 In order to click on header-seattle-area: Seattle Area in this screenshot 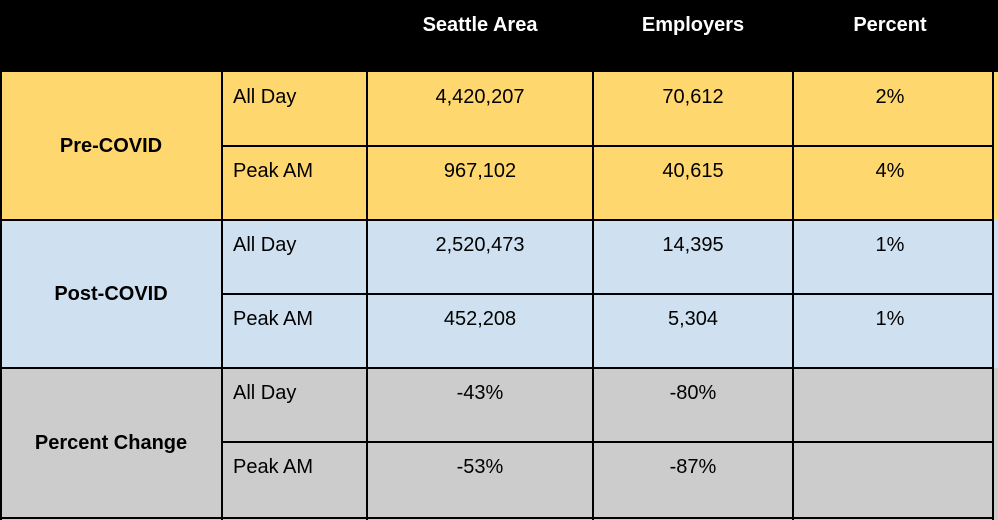, I will do `click(480, 25)`.